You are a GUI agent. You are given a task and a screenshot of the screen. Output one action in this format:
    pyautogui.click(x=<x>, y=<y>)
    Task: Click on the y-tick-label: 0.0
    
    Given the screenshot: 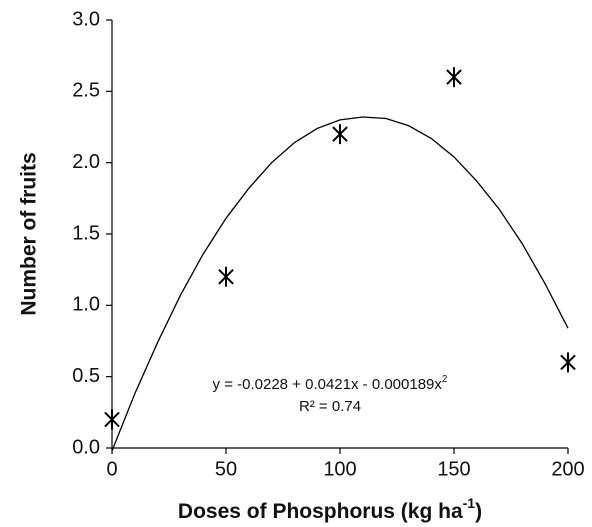 What is the action you would take?
    pyautogui.click(x=86, y=447)
    